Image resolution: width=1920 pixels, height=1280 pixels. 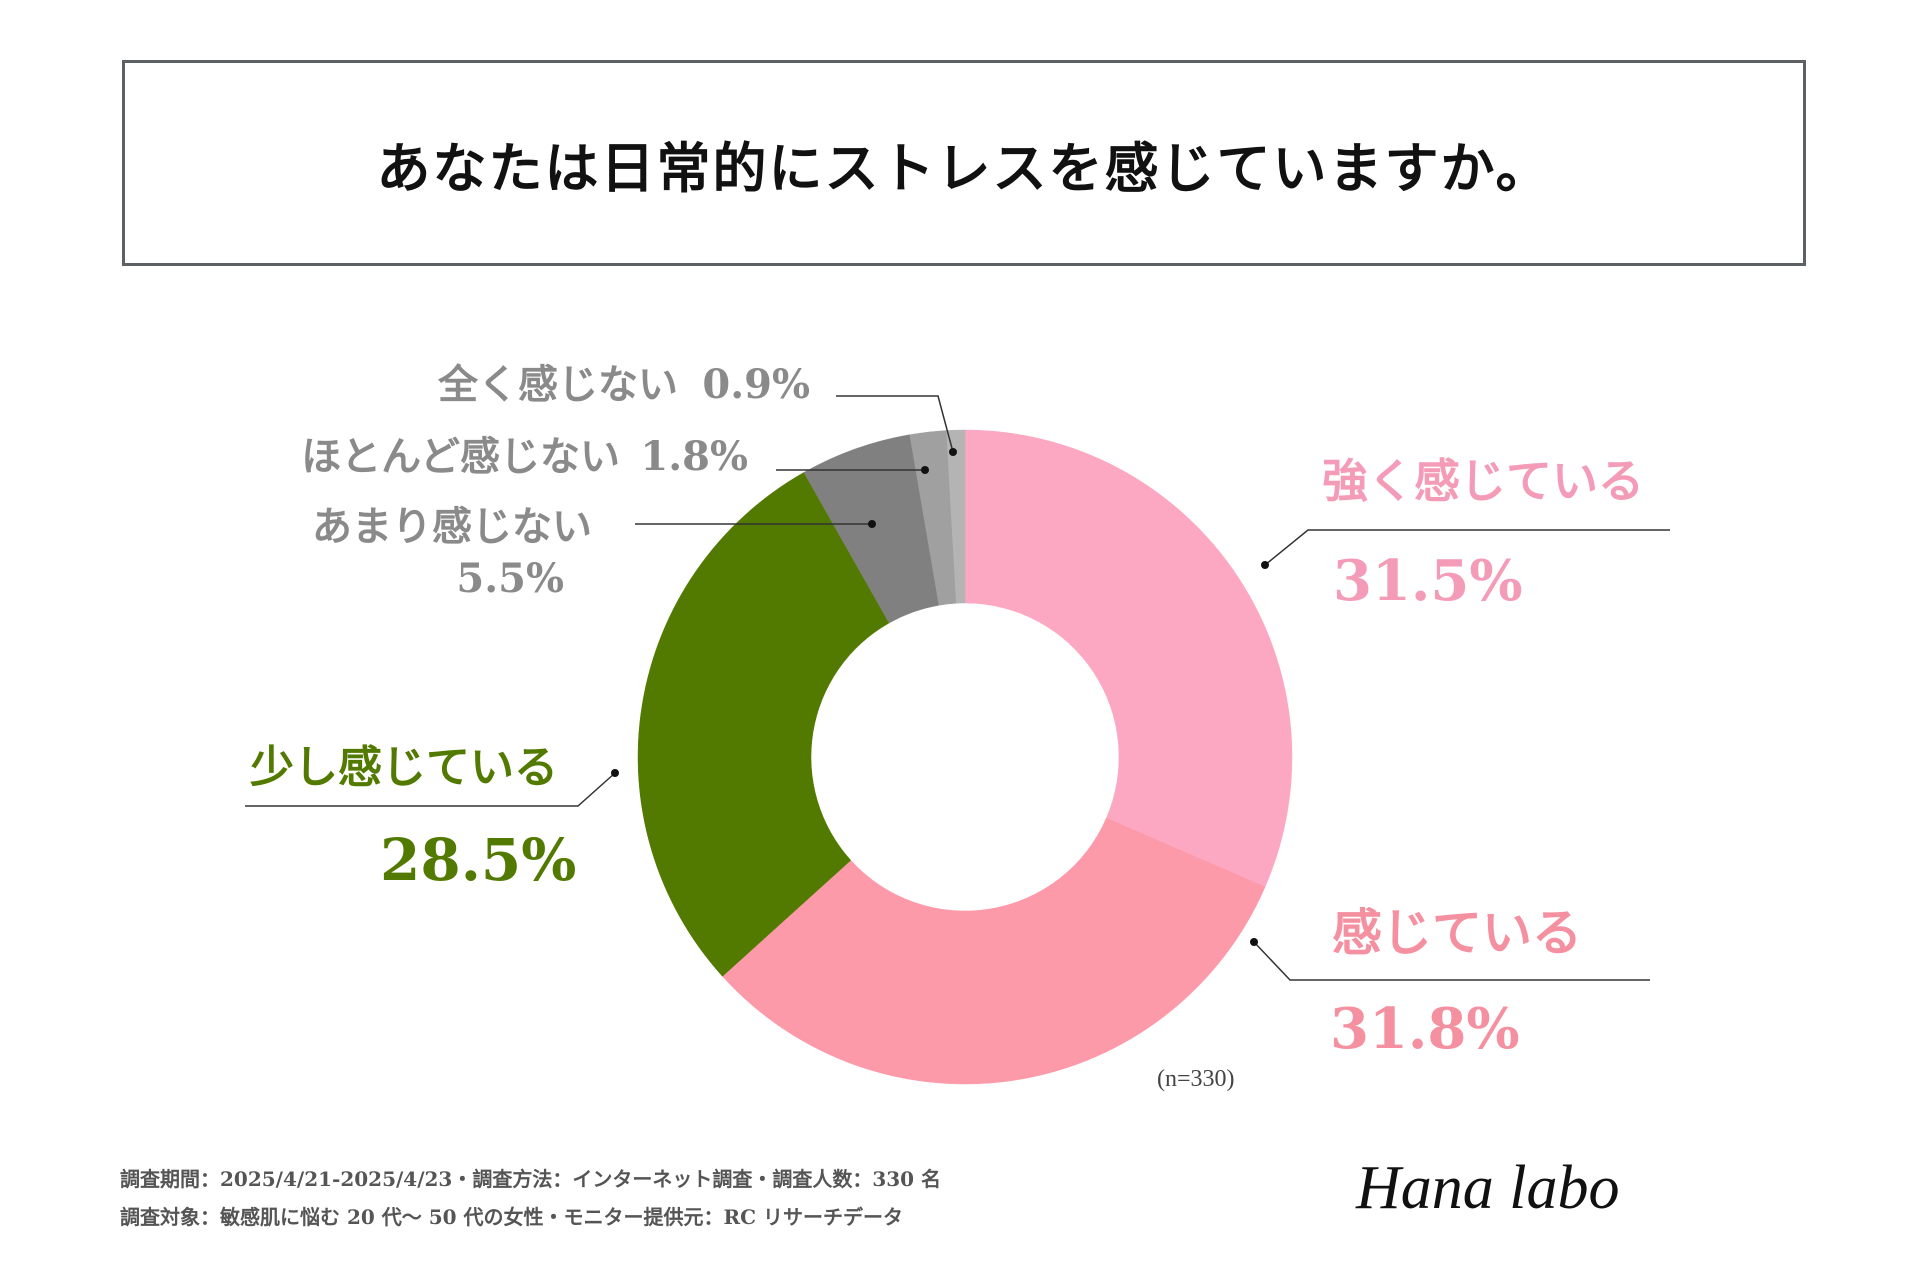 I want to click on leader-line-feel, so click(x=1451, y=961).